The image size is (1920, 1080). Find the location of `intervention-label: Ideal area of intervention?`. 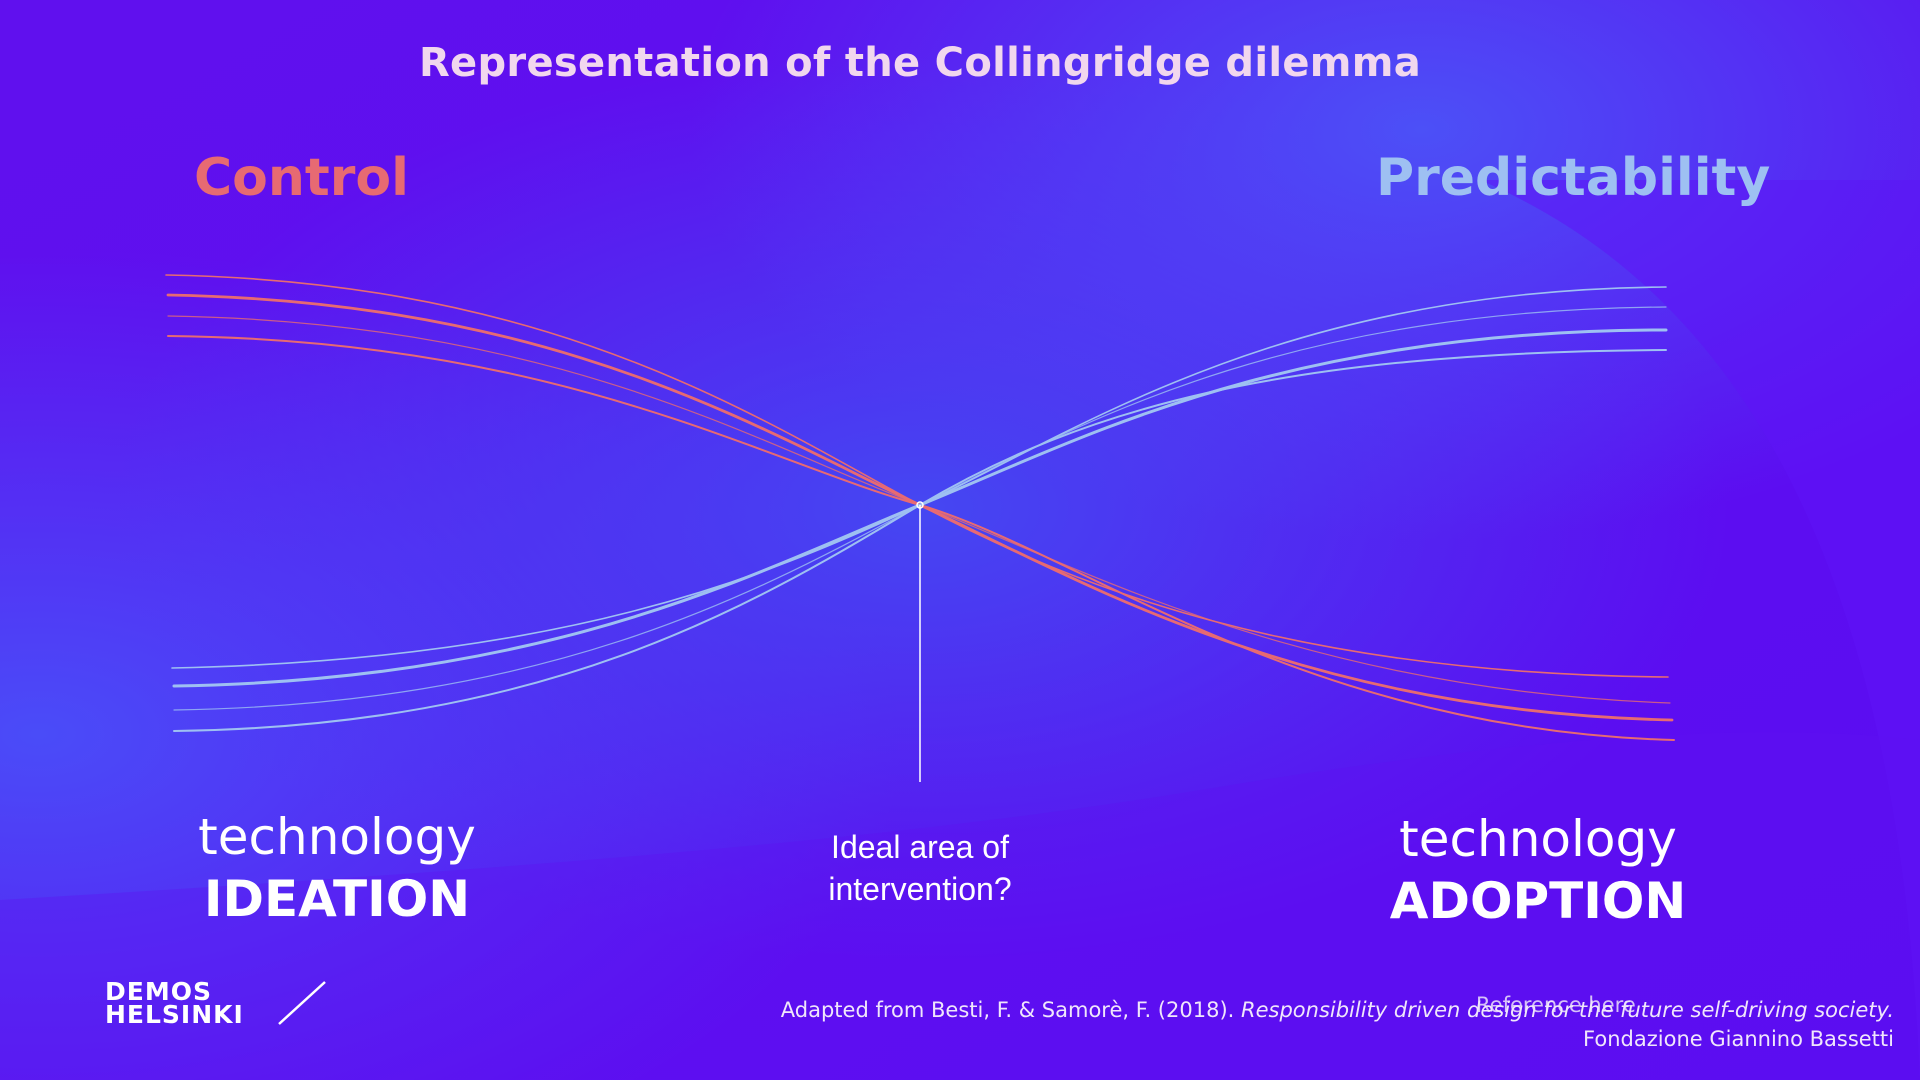

intervention-label: Ideal area of intervention? is located at coordinates (920, 868).